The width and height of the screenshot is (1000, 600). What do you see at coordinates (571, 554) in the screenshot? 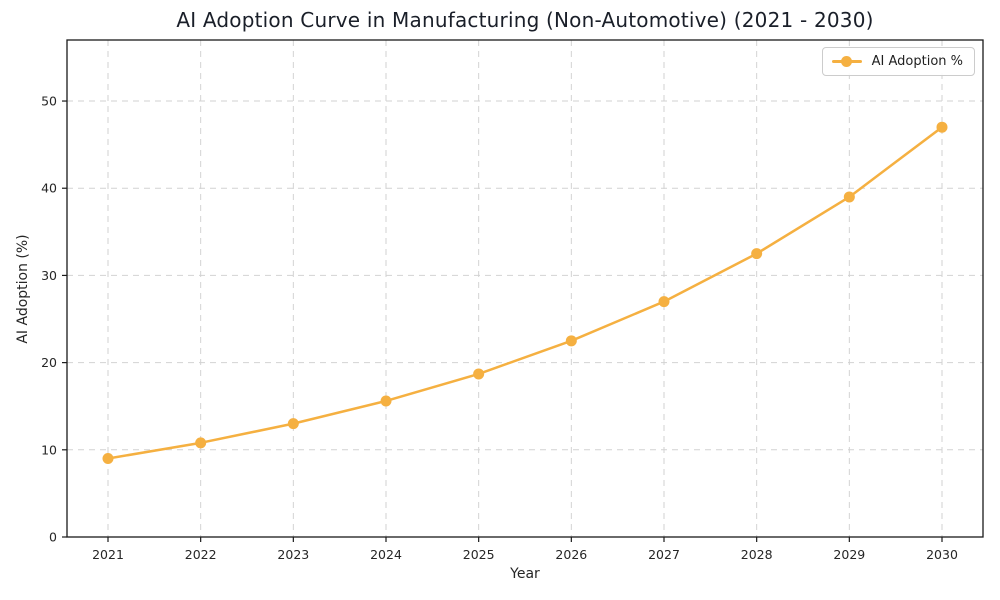
I see `x-tick-label: 2026` at bounding box center [571, 554].